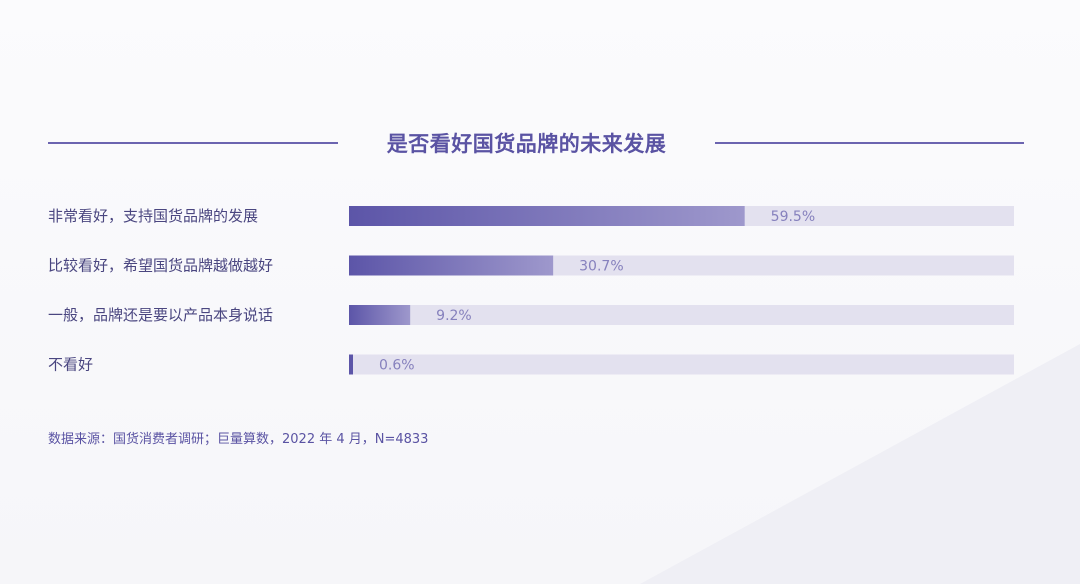 The width and height of the screenshot is (1080, 584). I want to click on title-rule-left, so click(193, 143).